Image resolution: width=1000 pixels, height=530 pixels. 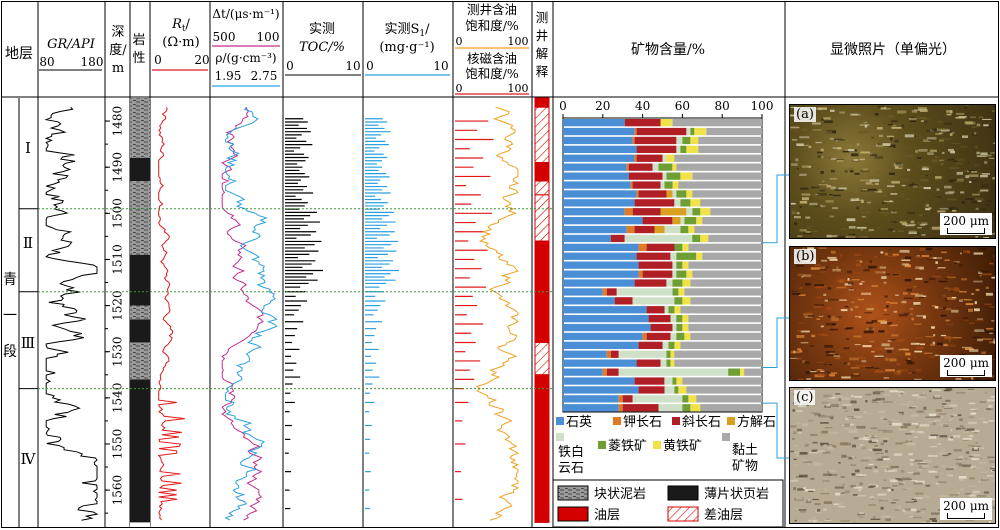 I want to click on subunit-2: Ⅱ, so click(x=28, y=243).